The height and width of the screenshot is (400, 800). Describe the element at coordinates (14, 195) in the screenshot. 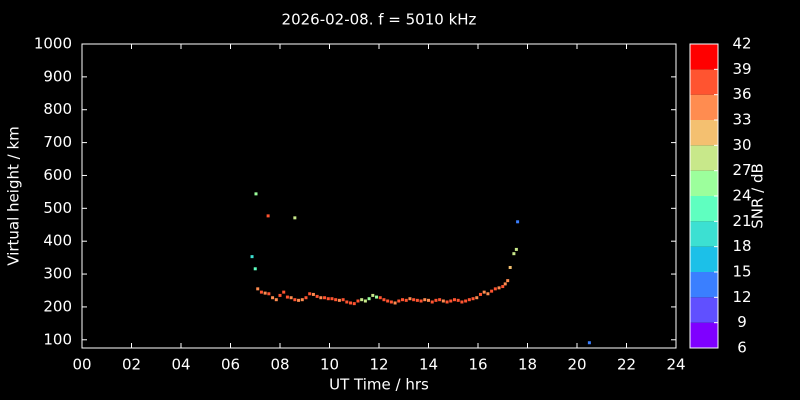

I see `y-axis-label: Virtual height / km` at that location.